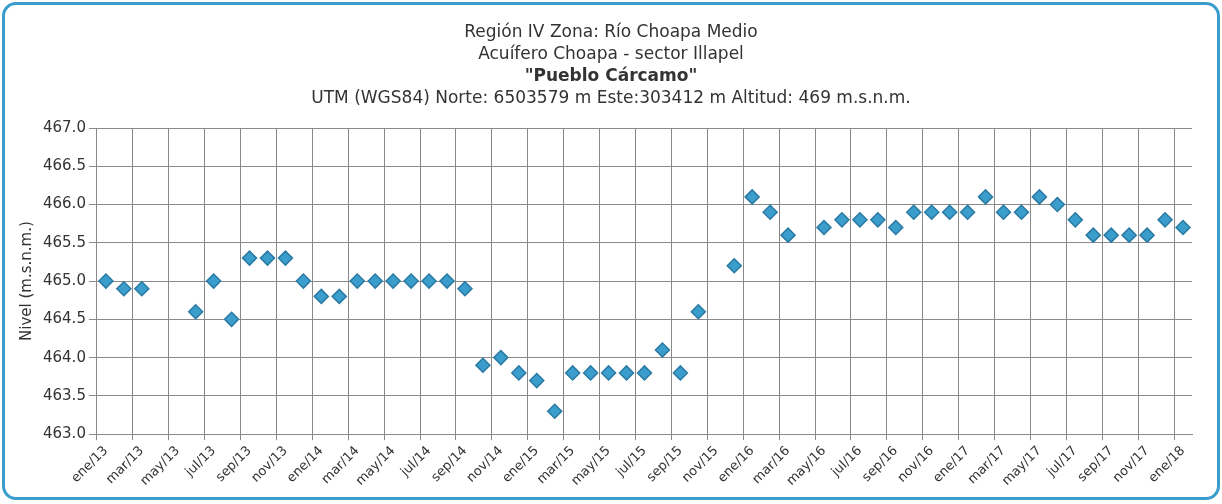 This screenshot has height=504, width=1222. I want to click on y-tick-label: 463.0, so click(64, 433).